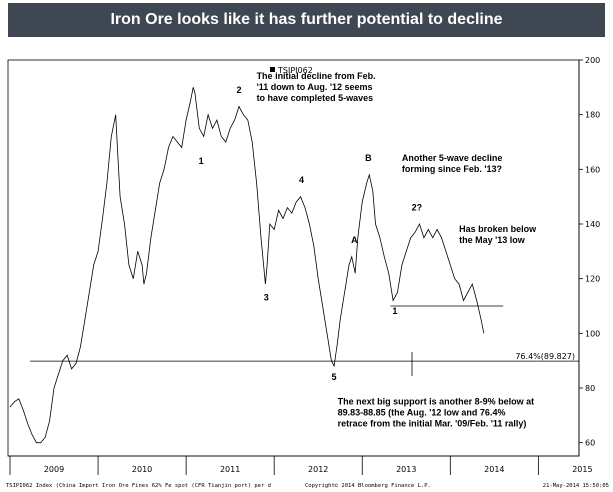 This screenshot has width=613, height=492. What do you see at coordinates (592, 333) in the screenshot?
I see `y-tick-label: 100` at bounding box center [592, 333].